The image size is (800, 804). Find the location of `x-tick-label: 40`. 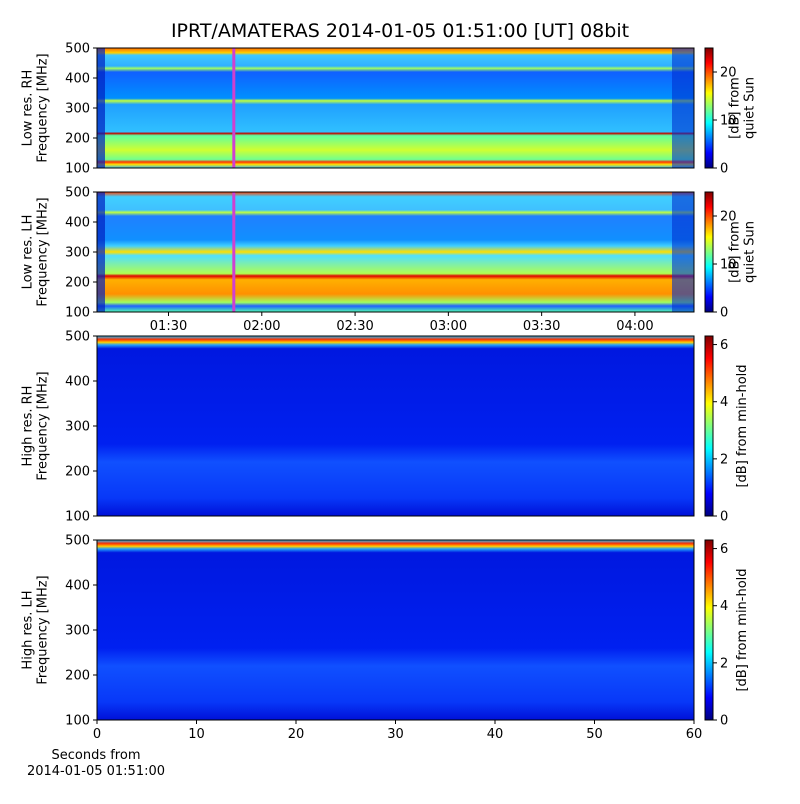

x-tick-label: 40 is located at coordinates (495, 734).